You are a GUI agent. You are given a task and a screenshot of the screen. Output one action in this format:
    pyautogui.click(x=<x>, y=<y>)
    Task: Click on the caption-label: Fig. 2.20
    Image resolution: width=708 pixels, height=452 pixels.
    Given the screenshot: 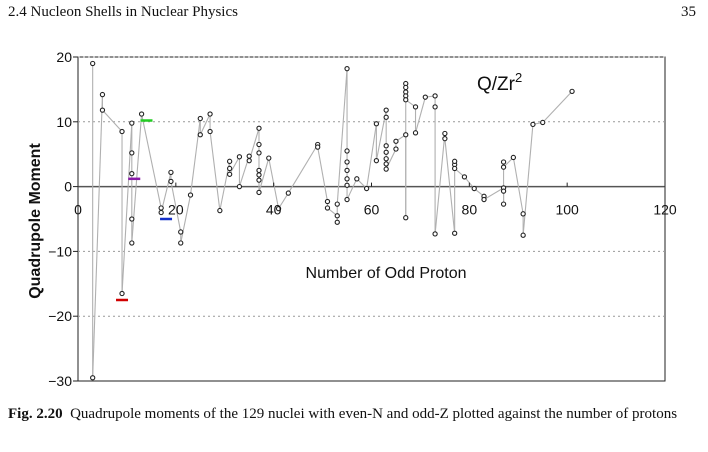 What is the action you would take?
    pyautogui.click(x=35, y=414)
    